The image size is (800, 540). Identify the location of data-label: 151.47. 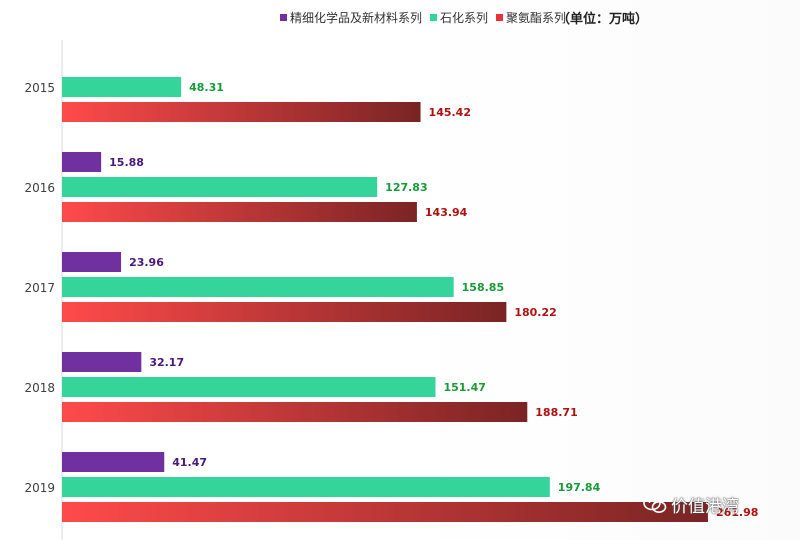
(464, 387).